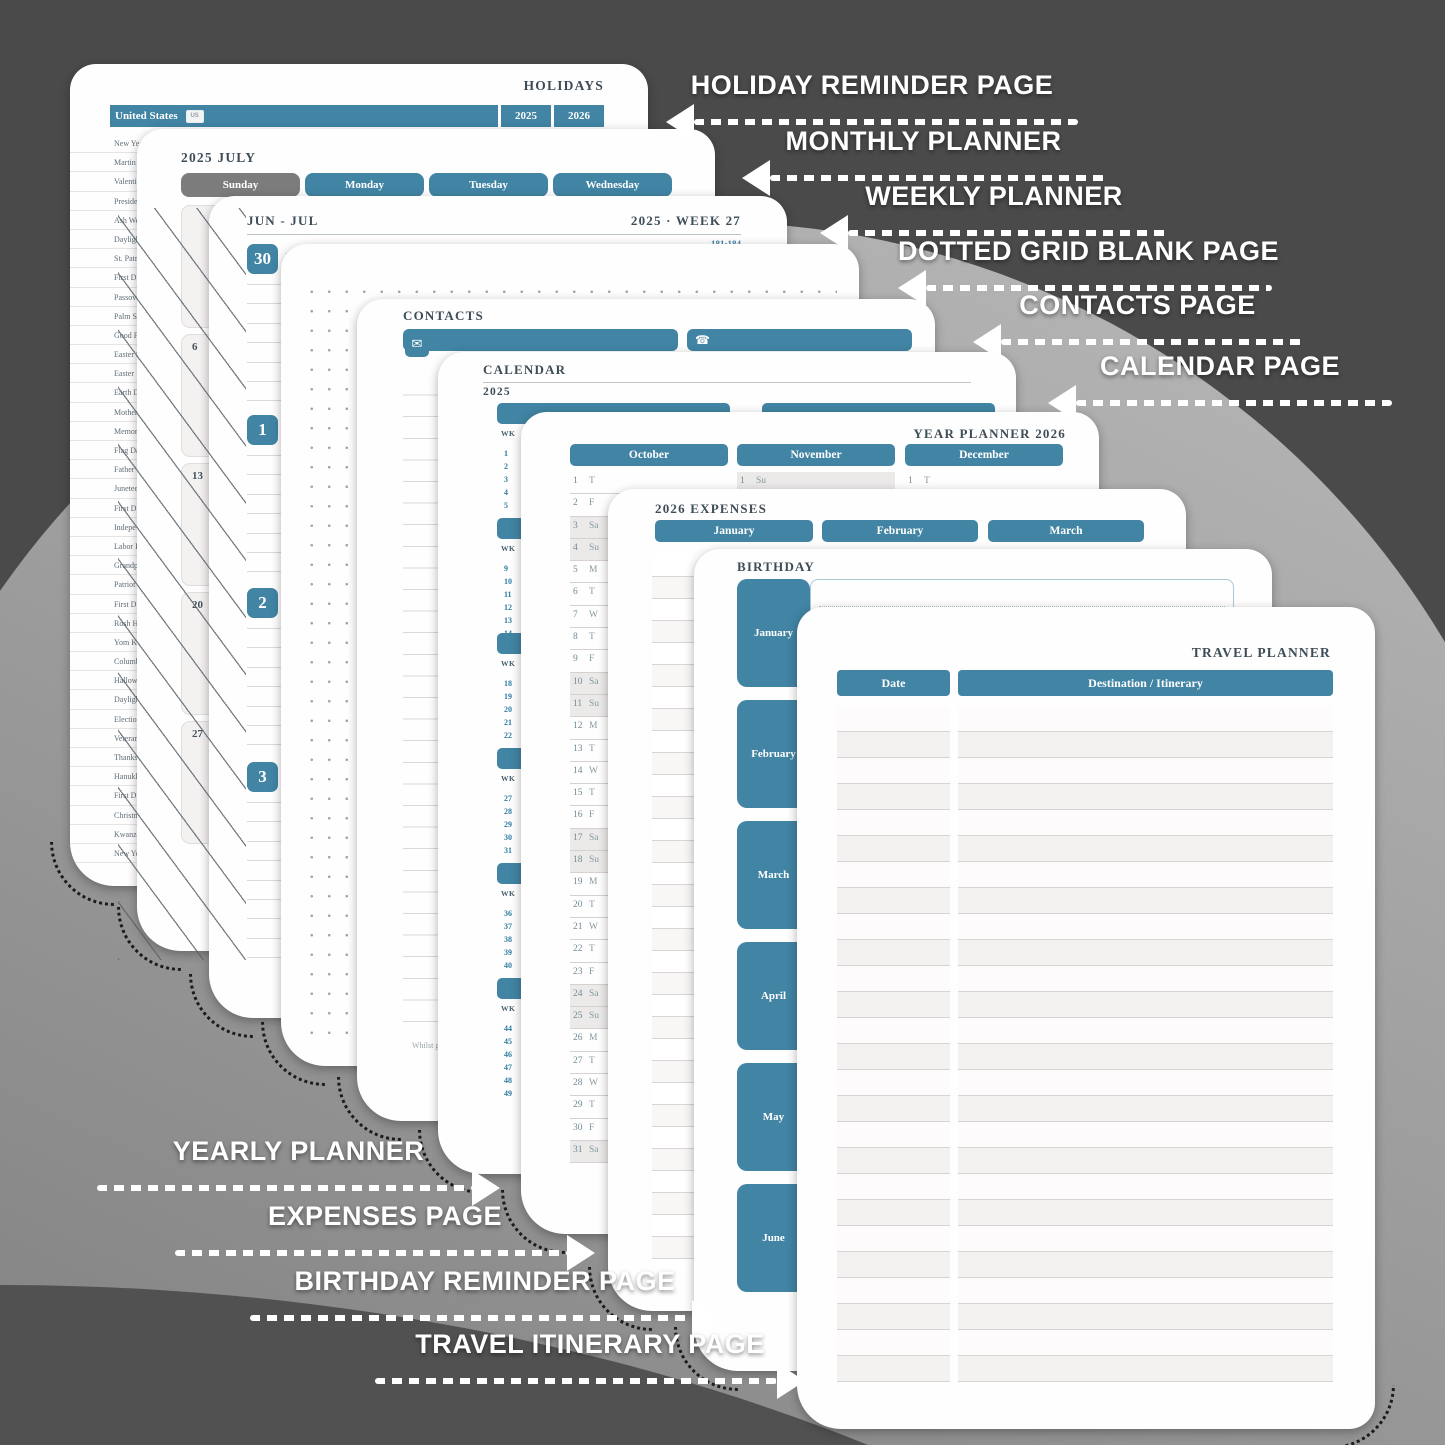 The height and width of the screenshot is (1445, 1445). I want to click on phone-icon: ☎, so click(702, 340).